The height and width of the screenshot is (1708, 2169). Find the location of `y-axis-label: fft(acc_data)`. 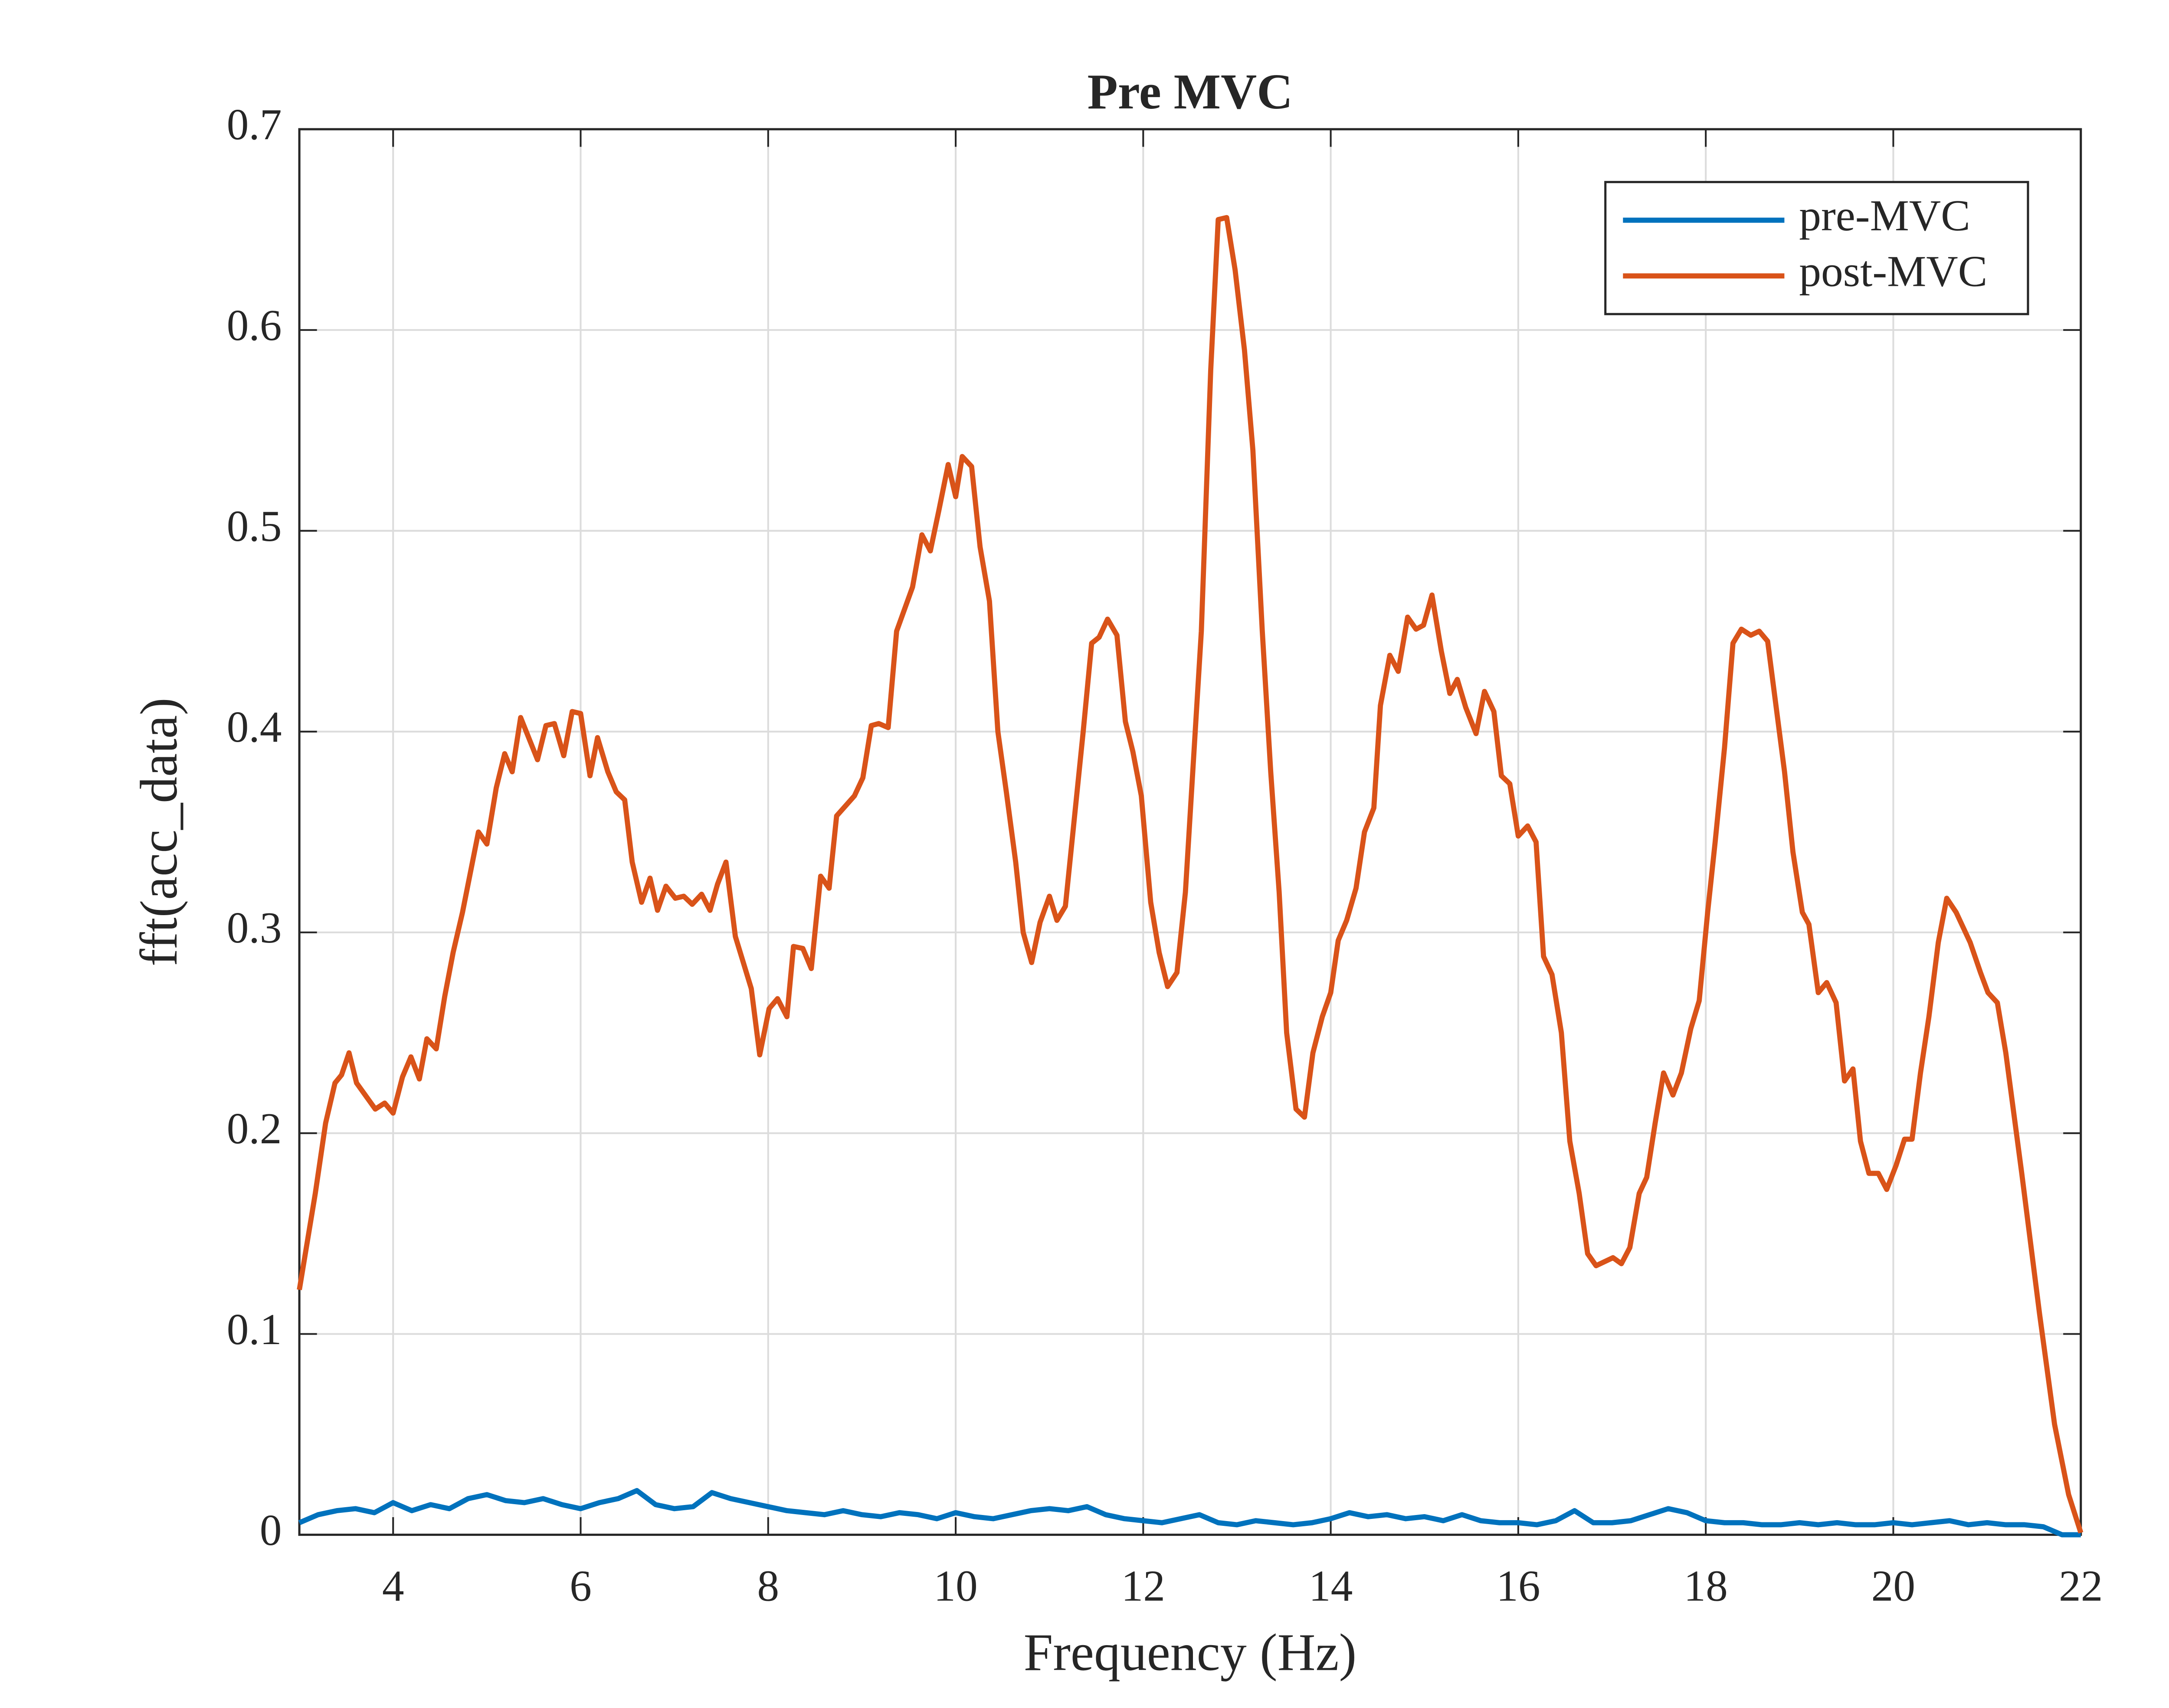

y-axis-label: fft(acc_data) is located at coordinates (159, 832).